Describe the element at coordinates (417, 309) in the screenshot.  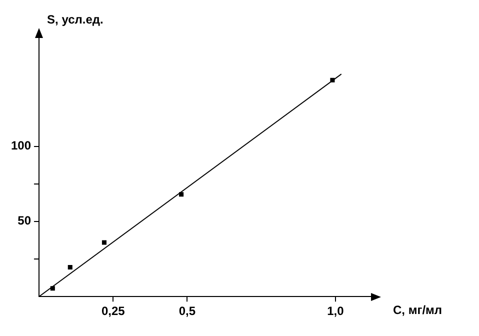
I see `x-axis-title: C, мг/мл` at that location.